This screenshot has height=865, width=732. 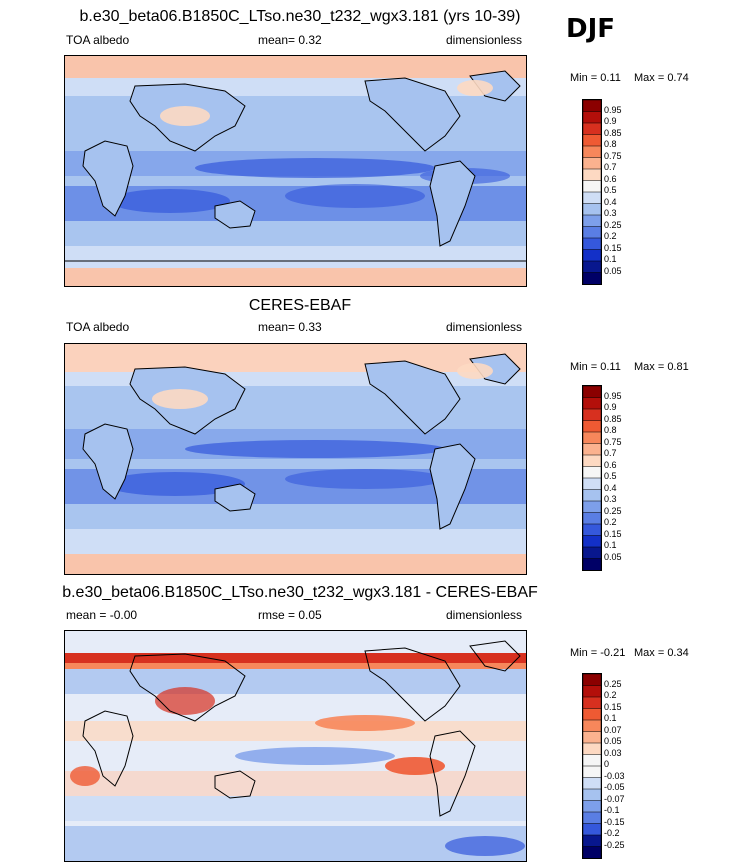 What do you see at coordinates (661, 367) in the screenshot?
I see `panel-2-max: Max = 0.81` at bounding box center [661, 367].